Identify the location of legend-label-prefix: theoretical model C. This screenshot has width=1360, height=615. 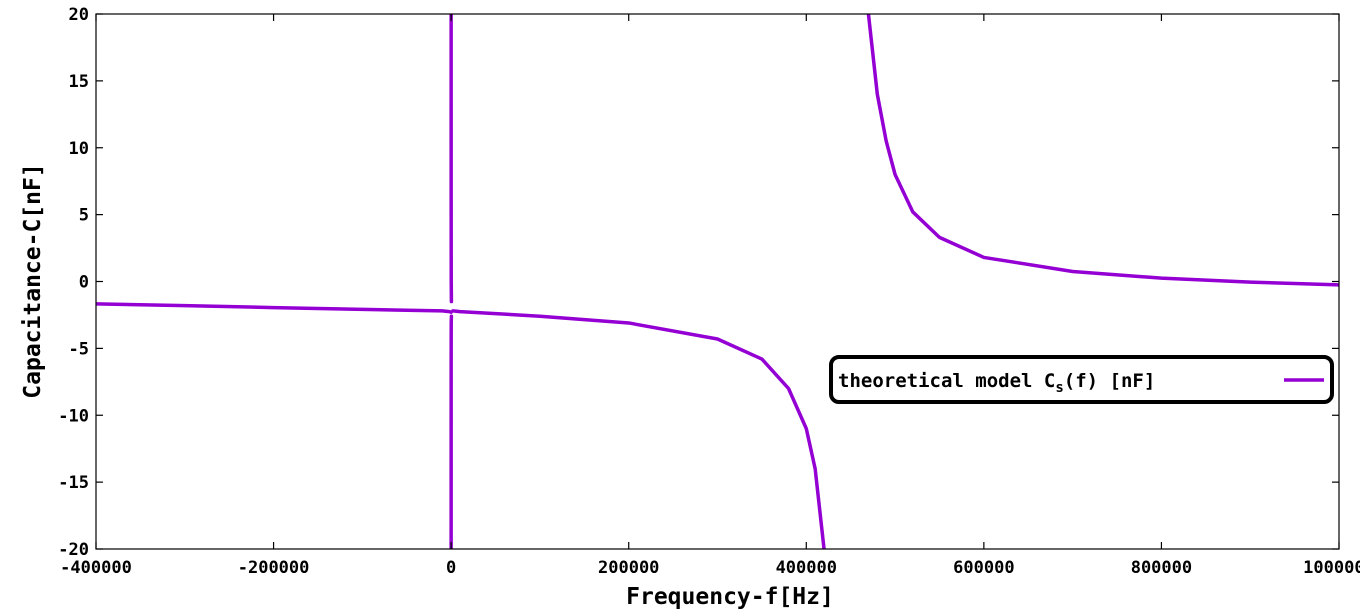
(946, 381).